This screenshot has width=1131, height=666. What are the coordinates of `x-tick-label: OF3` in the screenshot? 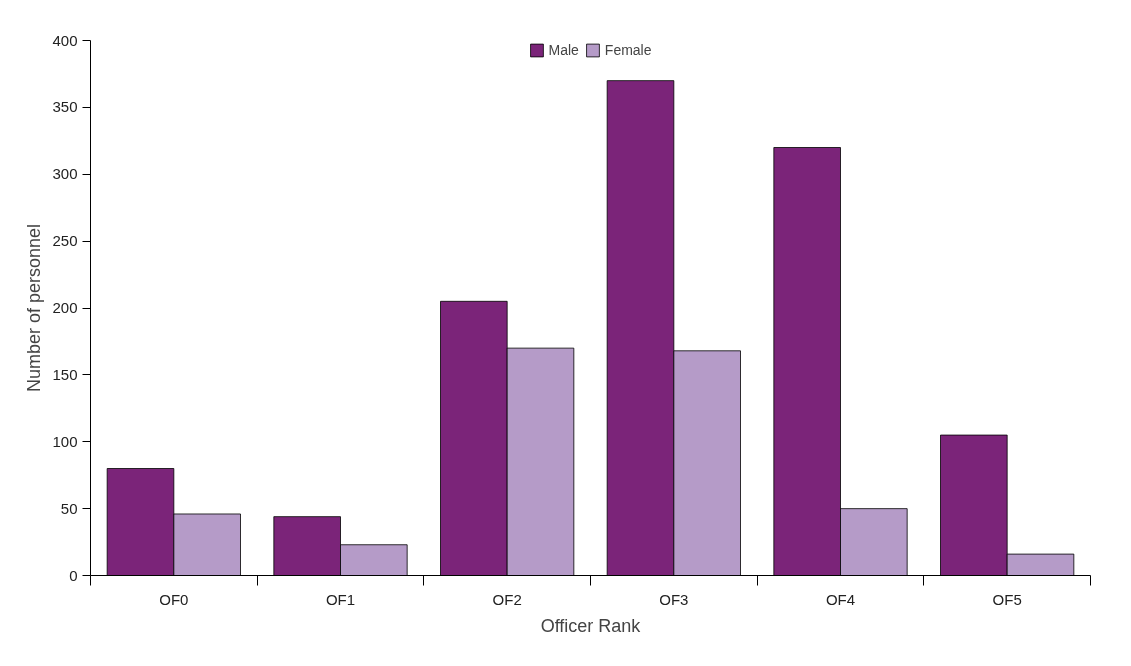 It's located at (674, 599).